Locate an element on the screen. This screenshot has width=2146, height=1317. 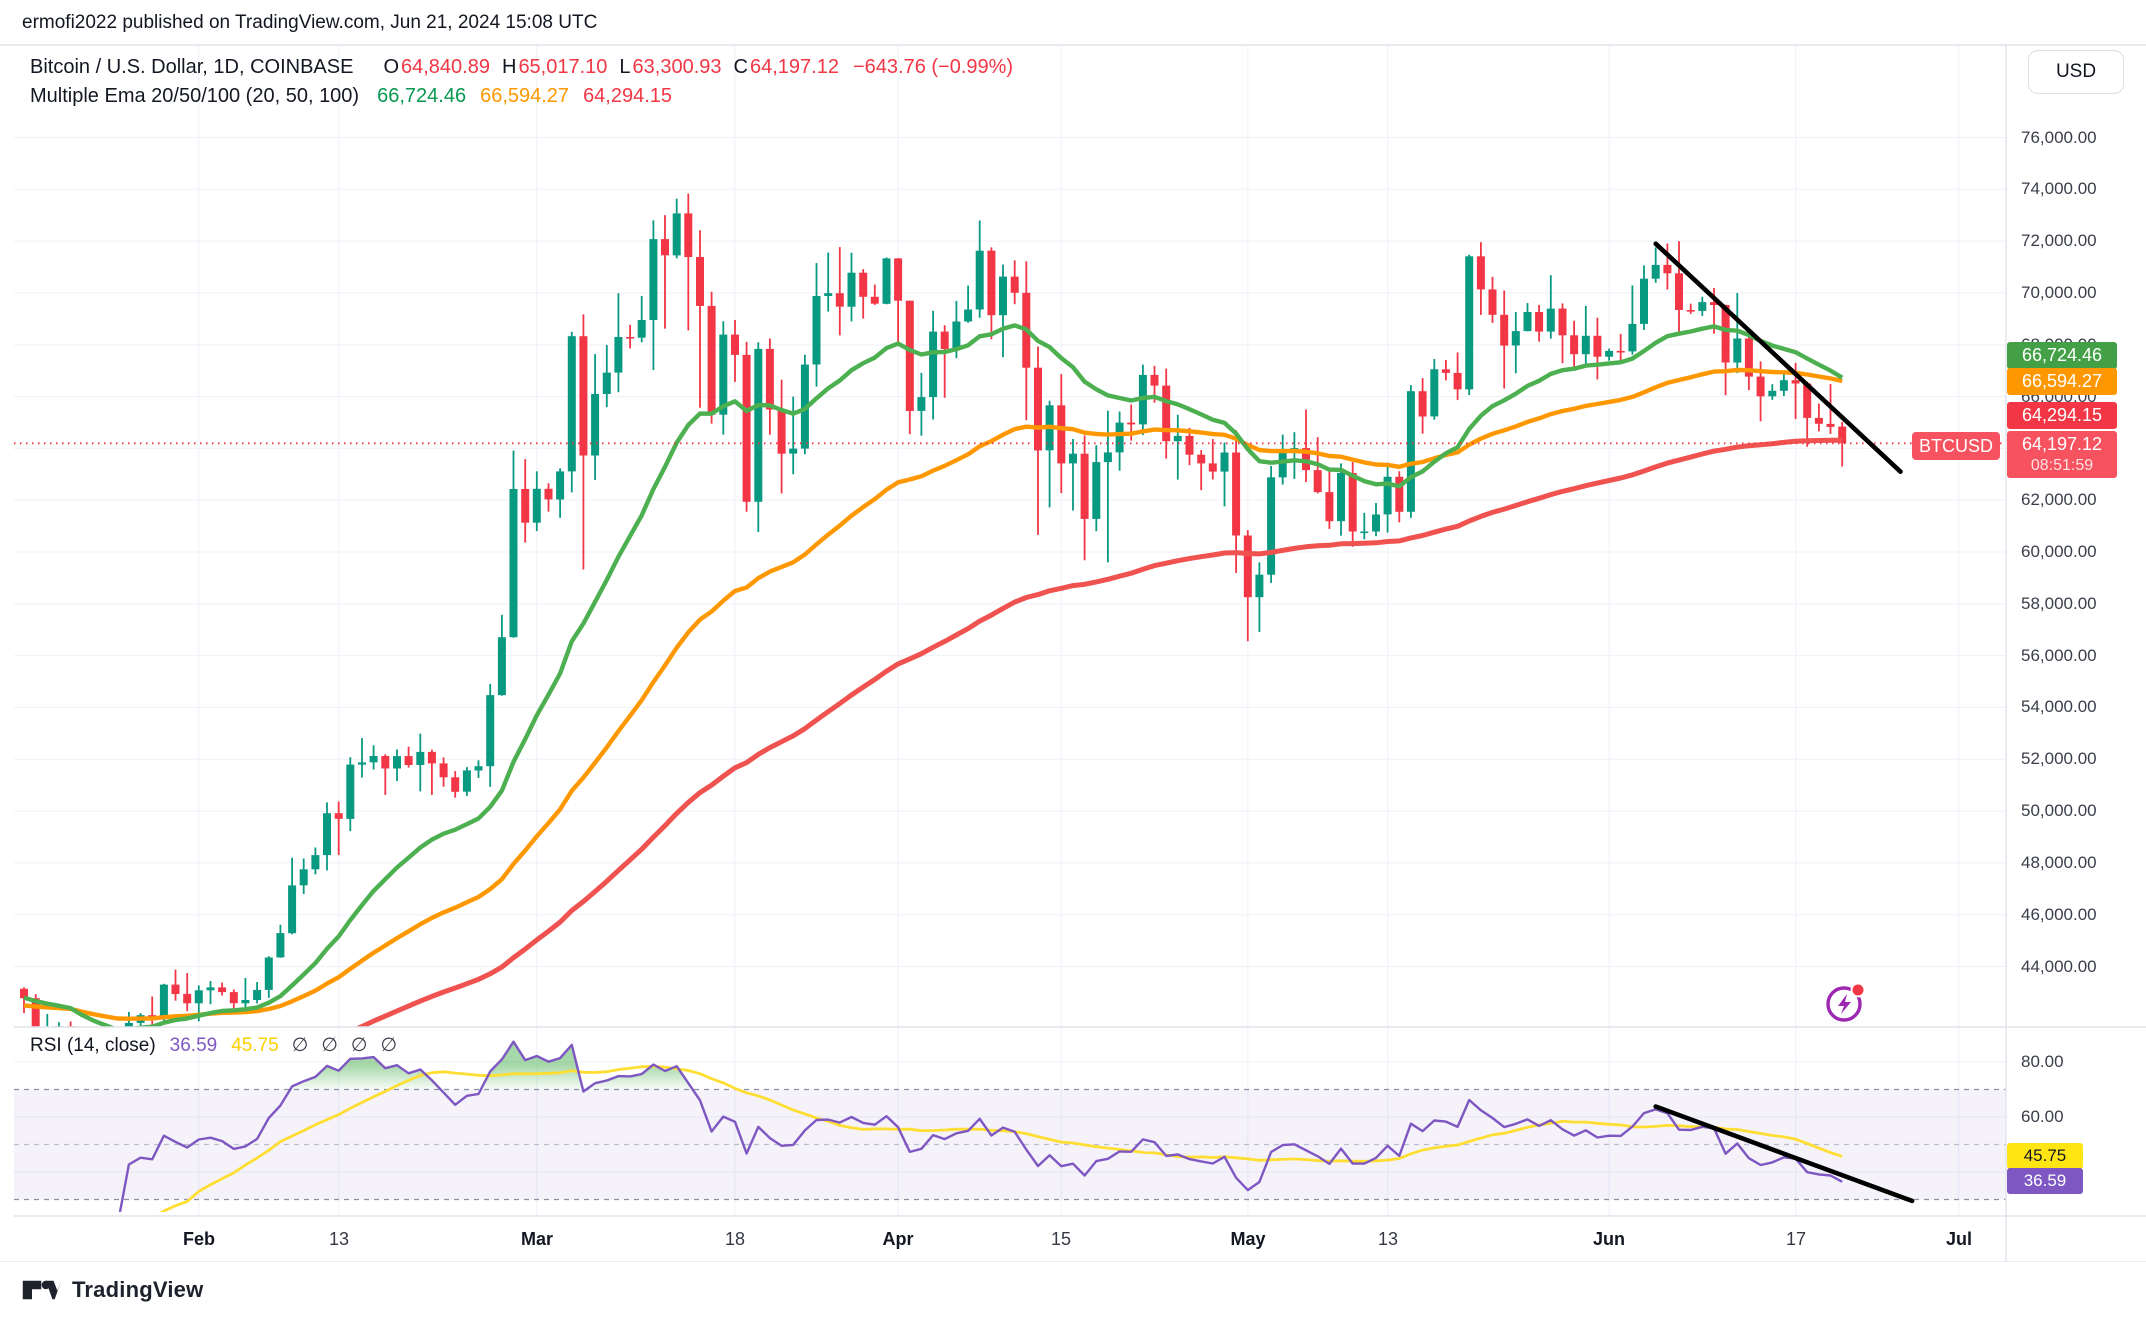
open-label: O is located at coordinates (391, 67).